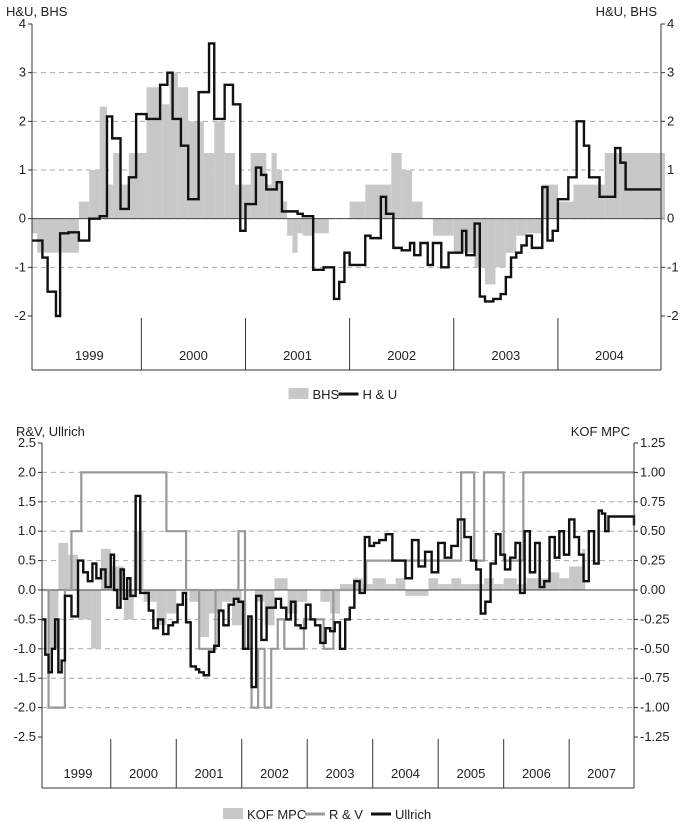 Image resolution: width=684 pixels, height=822 pixels. Describe the element at coordinates (655, 736) in the screenshot. I see `right-y-tick-label: -1.25` at that location.